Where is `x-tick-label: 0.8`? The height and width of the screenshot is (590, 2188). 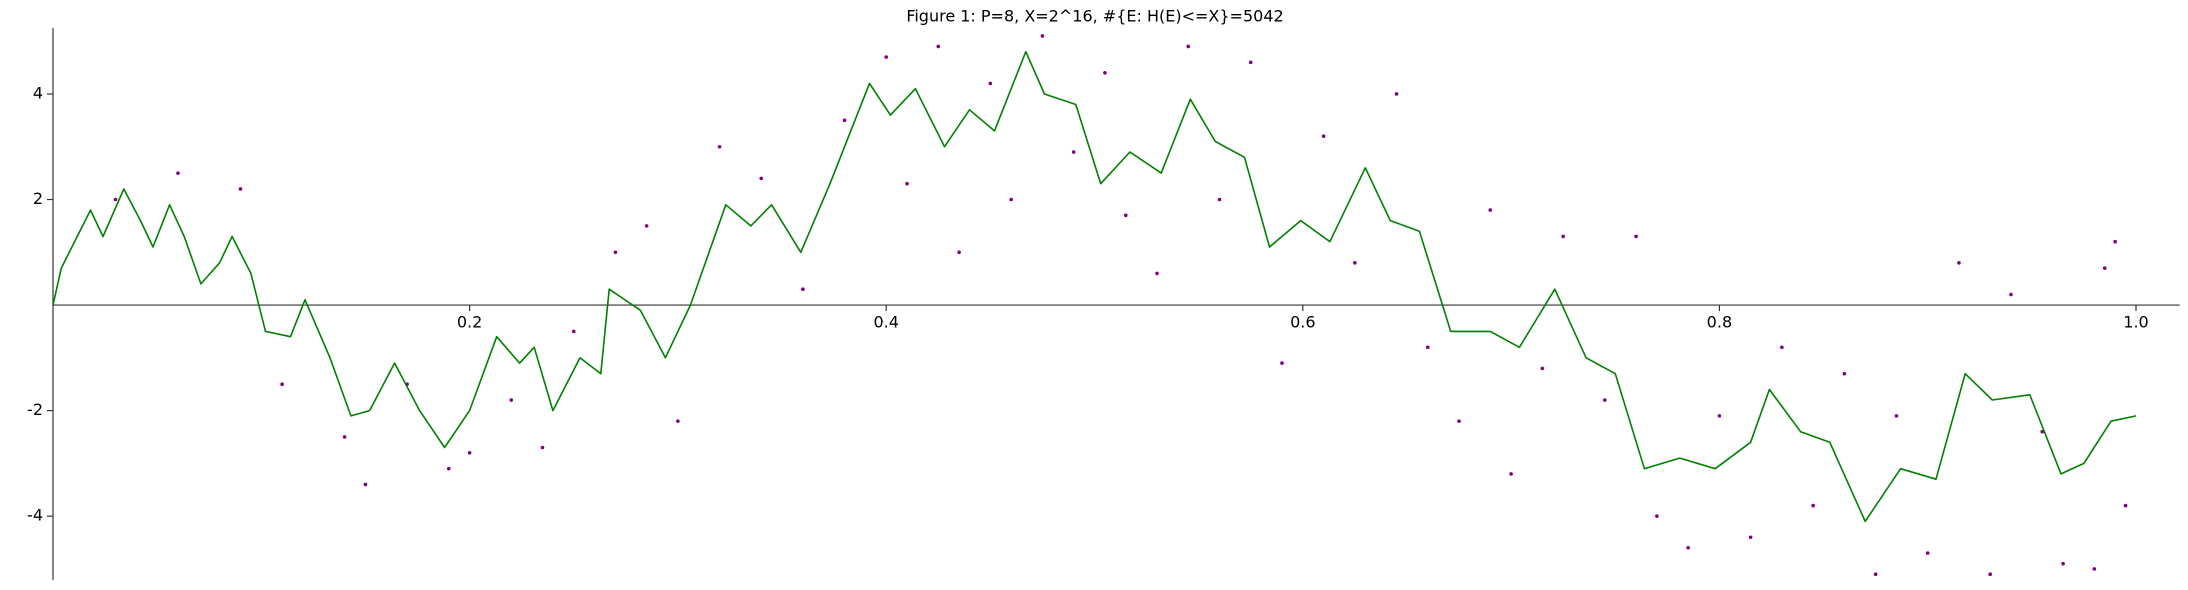 x-tick-label: 0.8 is located at coordinates (1719, 322).